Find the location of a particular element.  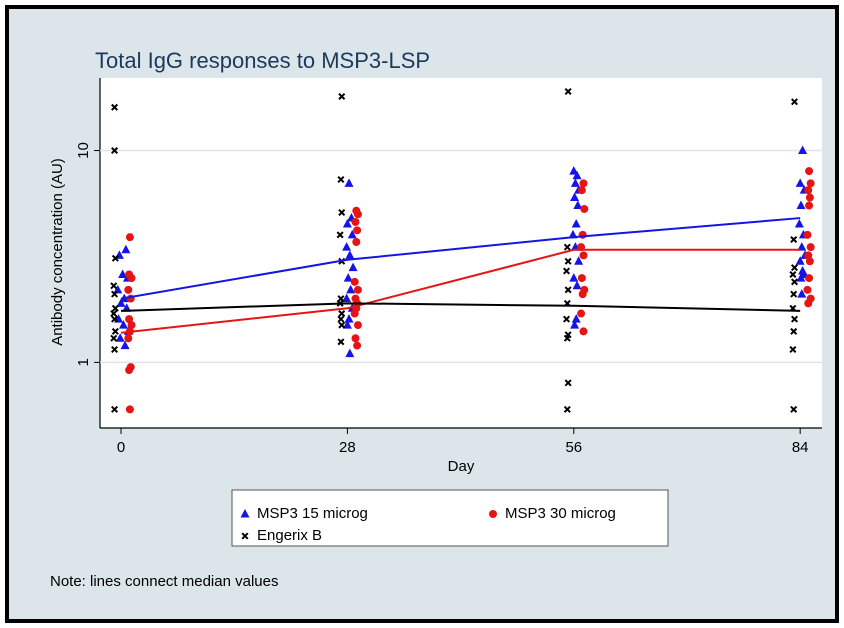

legend-label: MSP3 15 microg is located at coordinates (312, 513).